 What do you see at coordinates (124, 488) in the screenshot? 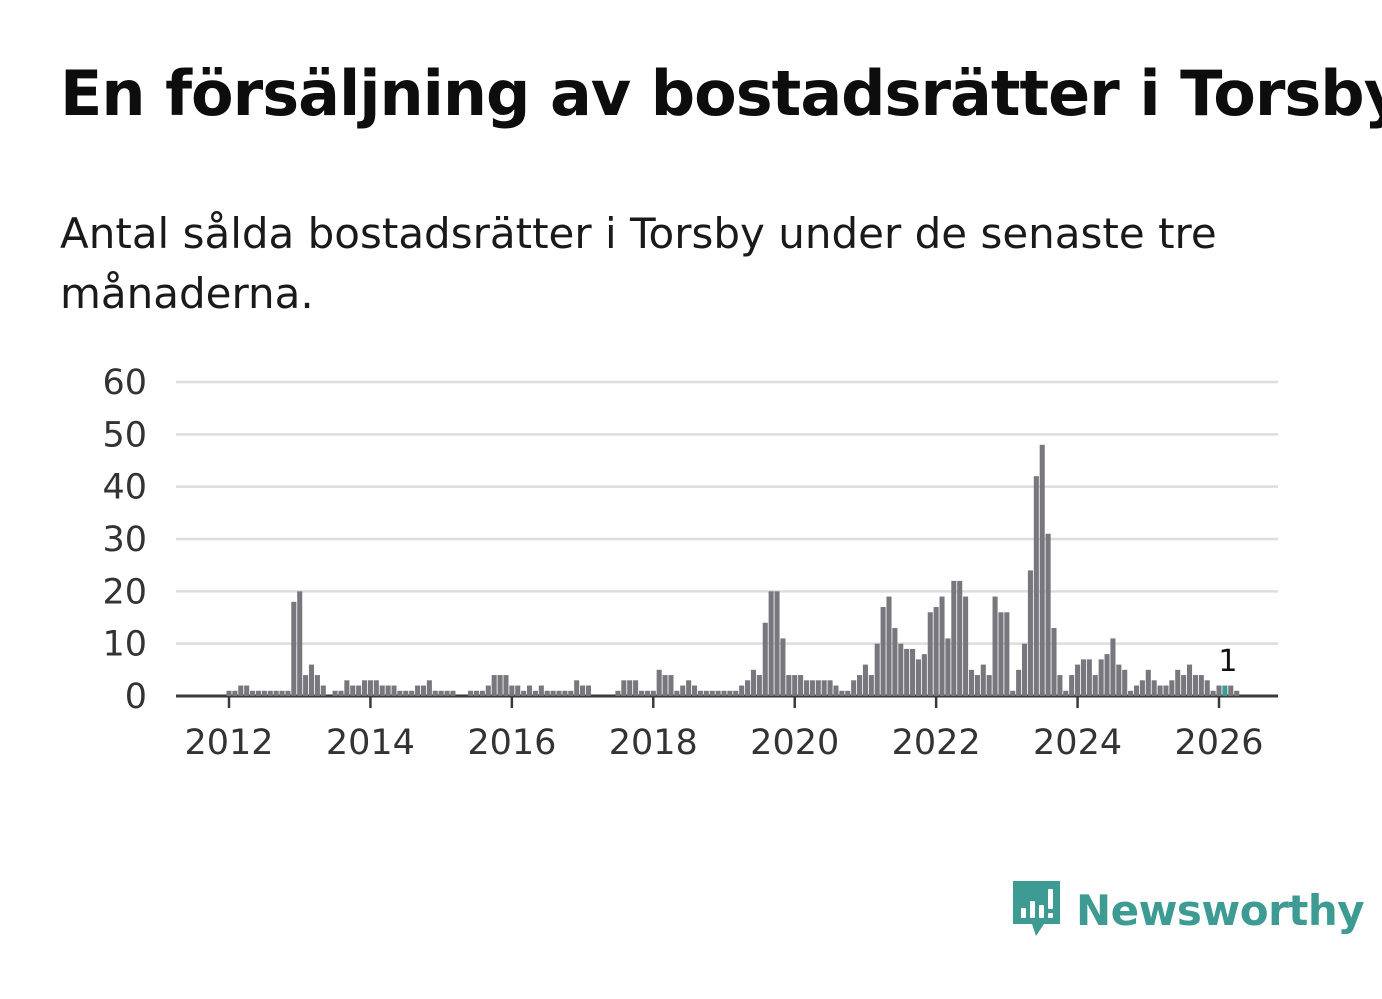
I see `y-tick-label: 40` at bounding box center [124, 488].